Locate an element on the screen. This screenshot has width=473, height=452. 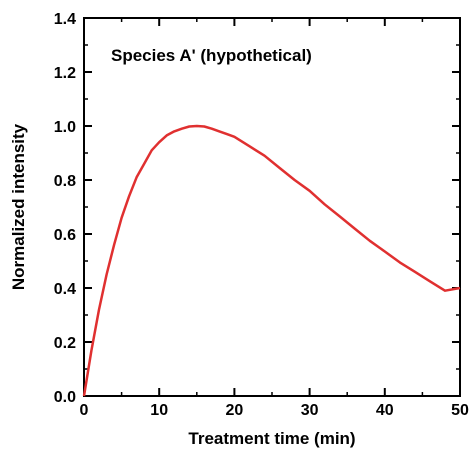
y-tick-label: 1.0 is located at coordinates (65, 127).